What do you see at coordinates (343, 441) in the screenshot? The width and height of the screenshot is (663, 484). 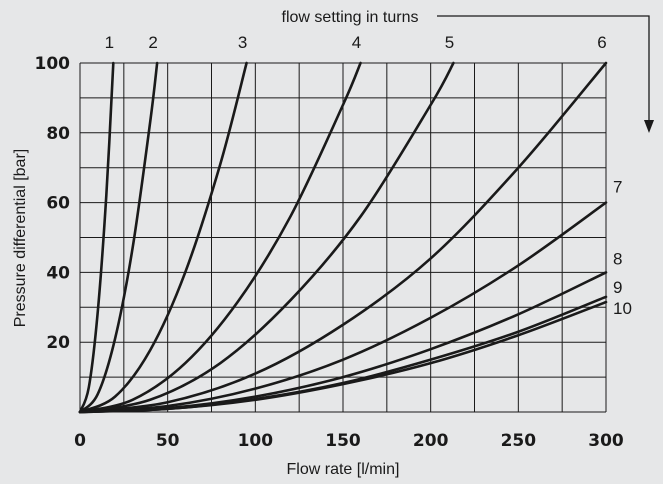 I see `x-tick-label: 150` at bounding box center [343, 441].